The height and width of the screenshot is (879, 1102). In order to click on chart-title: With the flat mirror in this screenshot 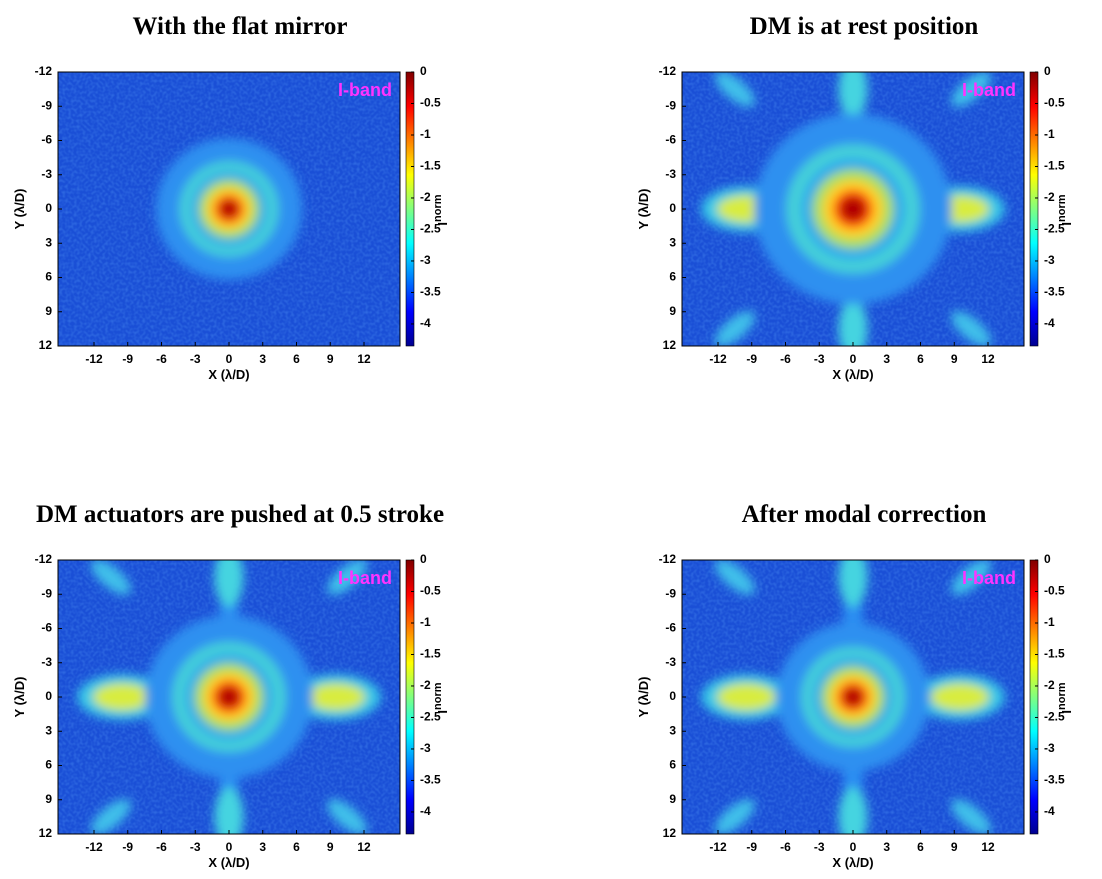, I will do `click(239, 26)`.